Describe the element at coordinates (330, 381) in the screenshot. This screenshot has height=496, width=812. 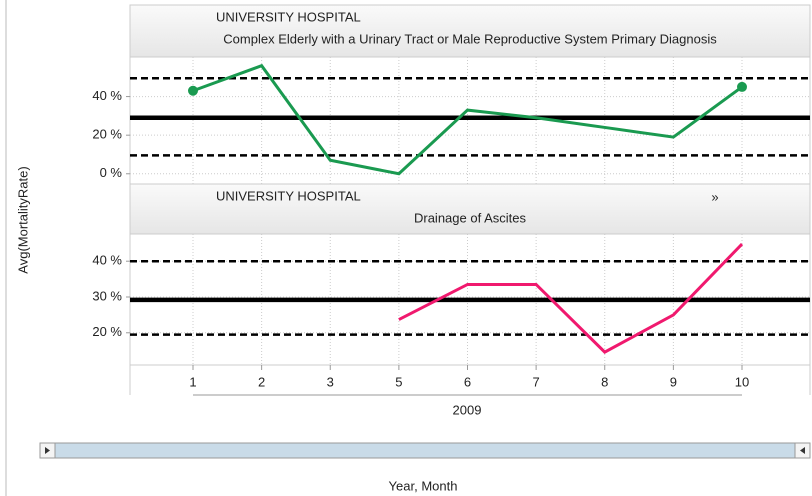
I see `x-tick-label: 3` at that location.